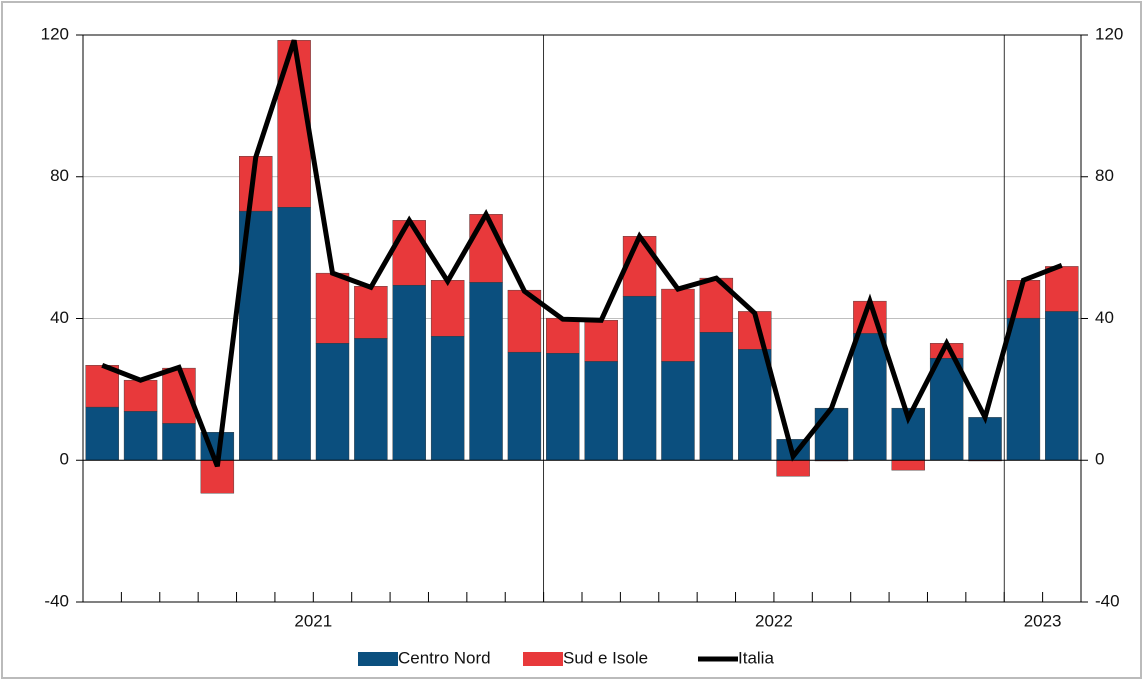 The width and height of the screenshot is (1145, 687). Describe the element at coordinates (1104, 317) in the screenshot. I see `y2-tick-label: 40` at that location.